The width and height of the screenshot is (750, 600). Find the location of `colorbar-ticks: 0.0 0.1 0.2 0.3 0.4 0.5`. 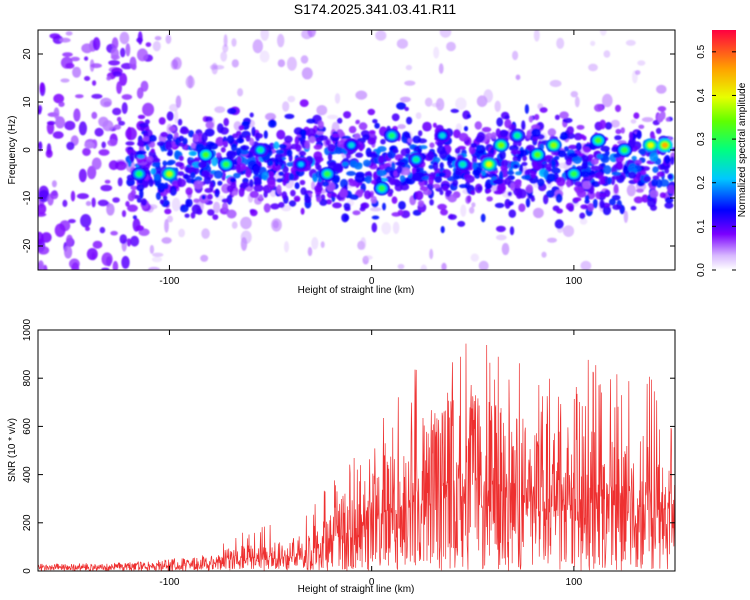

colorbar-ticks: 0.0 0.1 0.2 0.3 0.4 0.5 is located at coordinates (716, 160).